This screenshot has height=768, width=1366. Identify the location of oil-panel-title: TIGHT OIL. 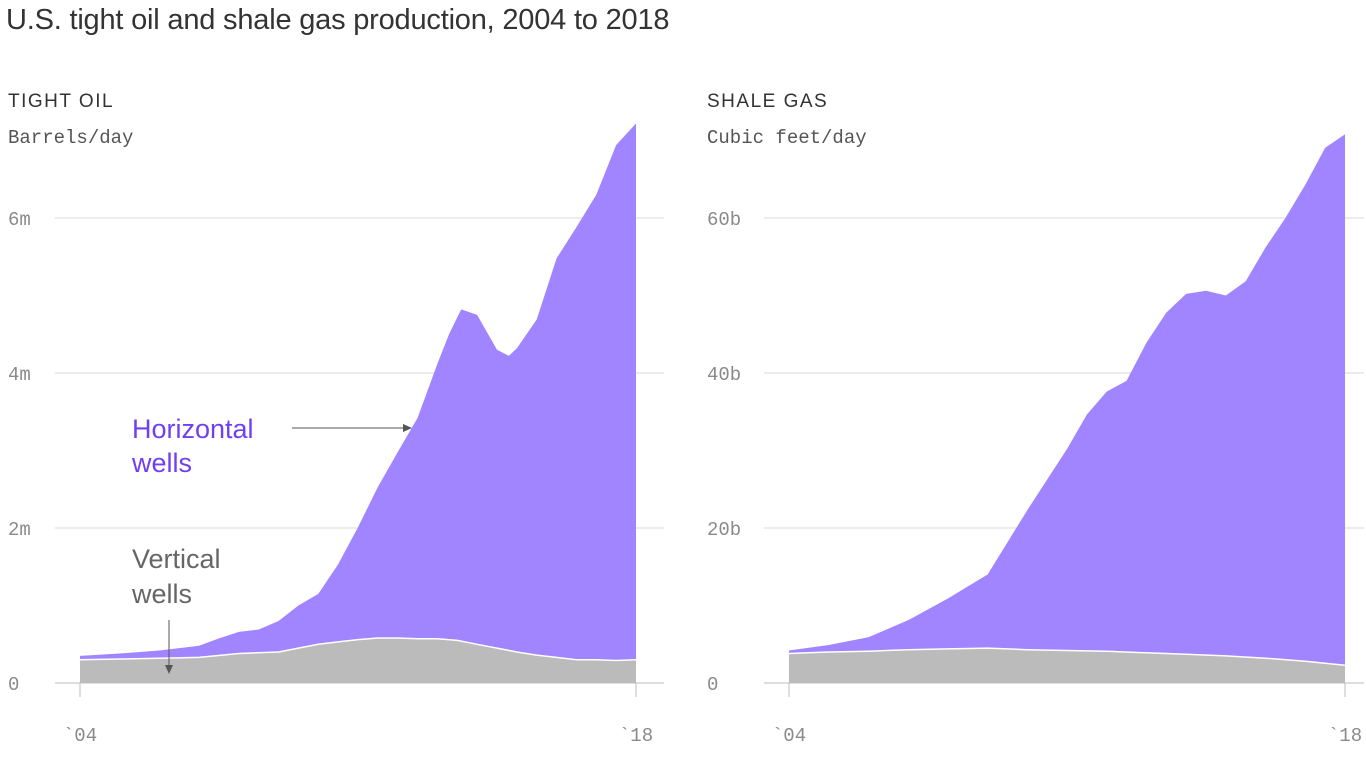
(61, 101).